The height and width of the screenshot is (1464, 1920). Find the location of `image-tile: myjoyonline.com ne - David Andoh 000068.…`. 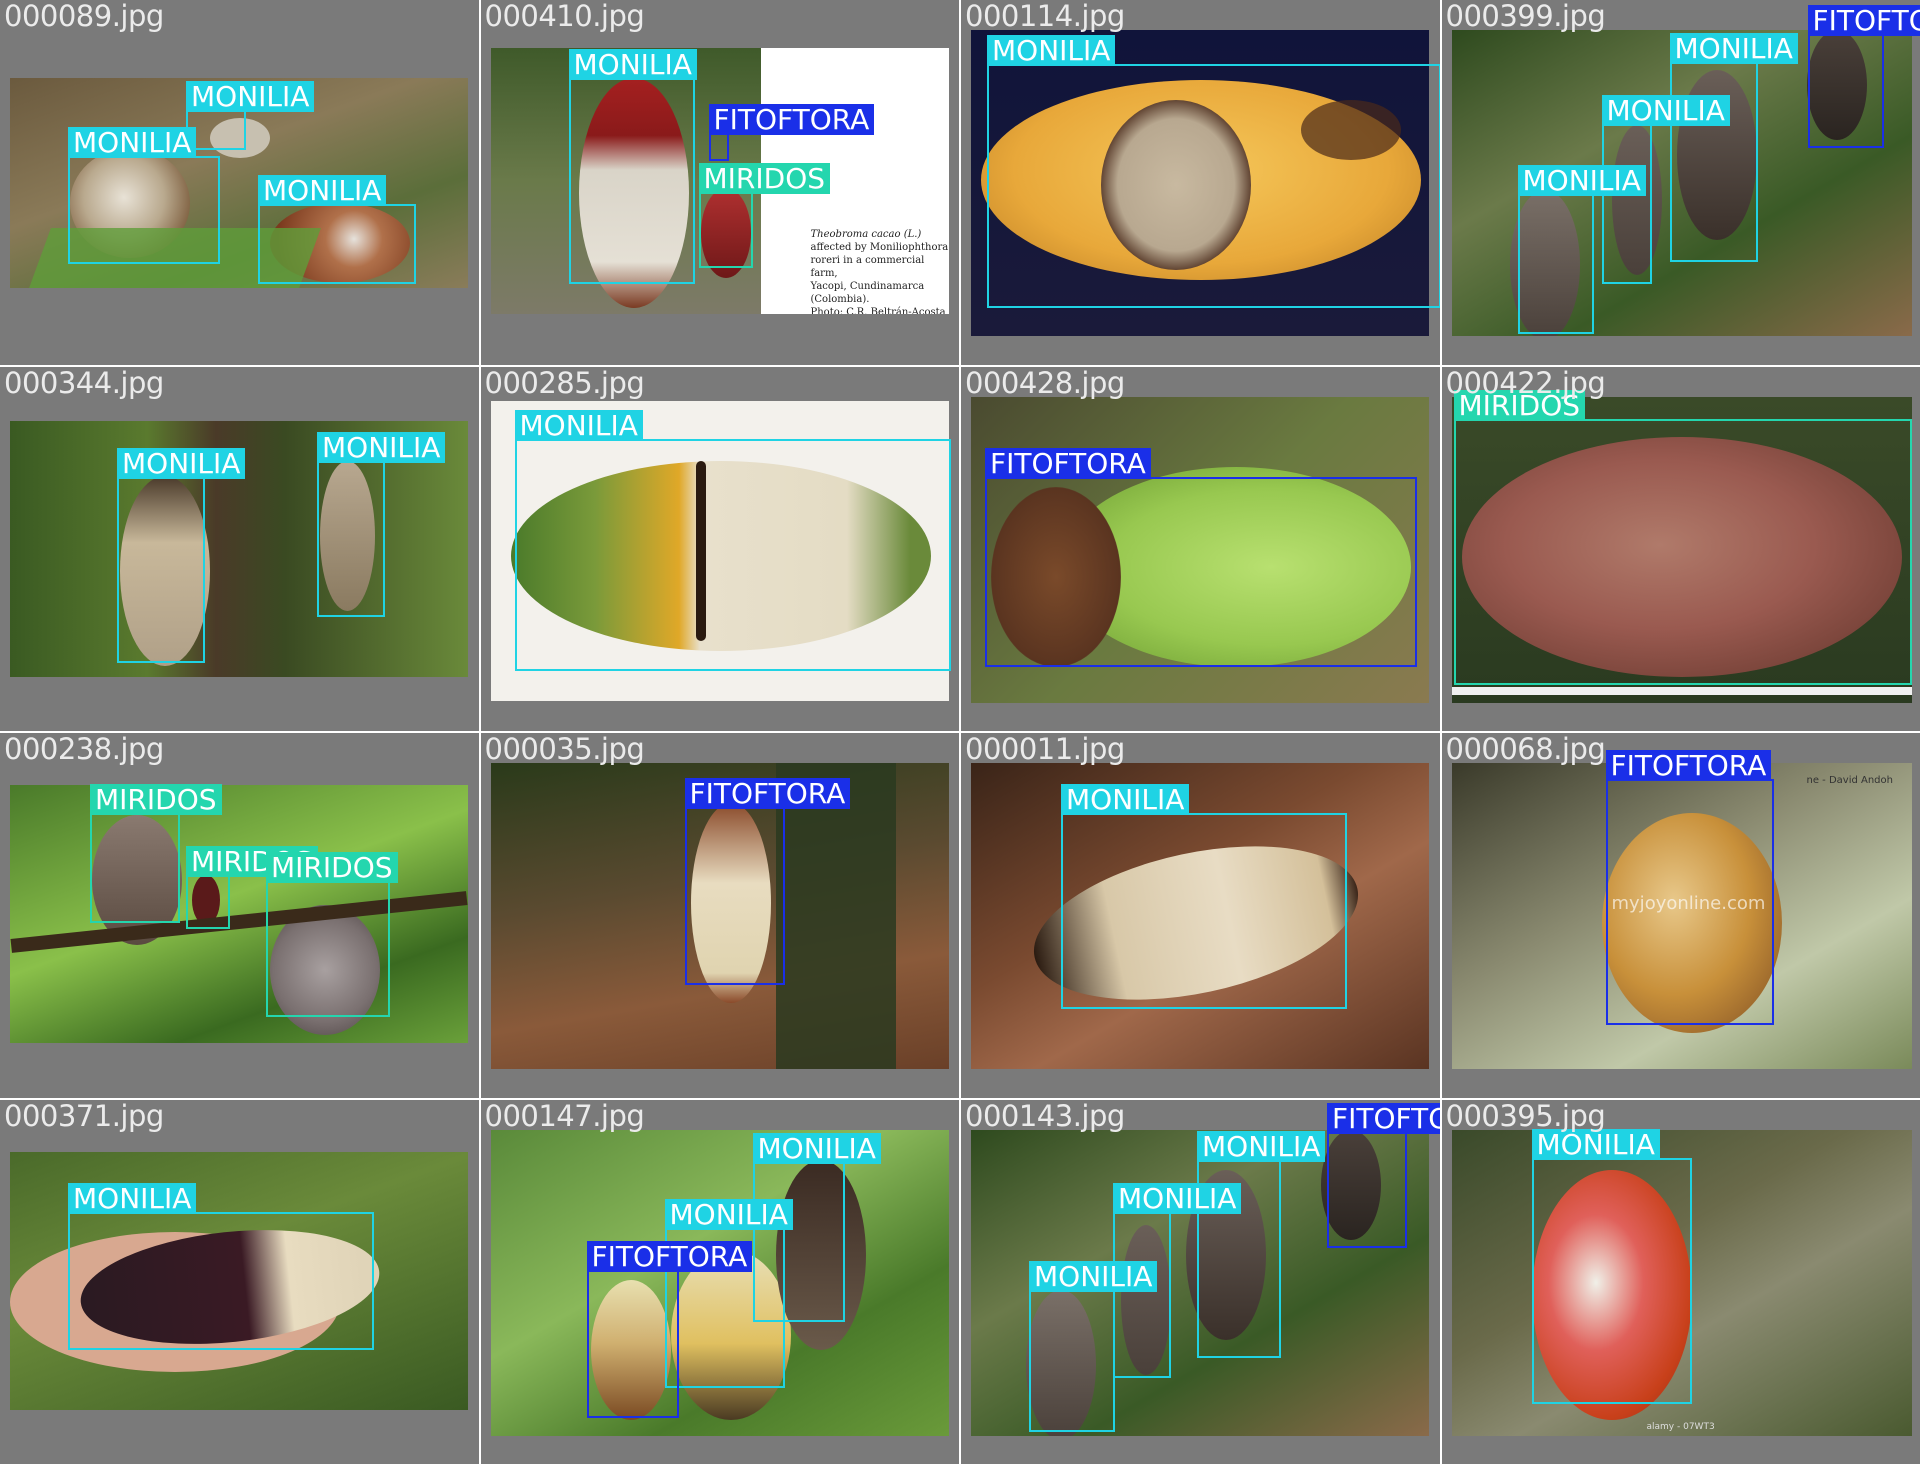

image-tile: myjoyonline.com ne - David Andoh 000068.… is located at coordinates (1680, 915).